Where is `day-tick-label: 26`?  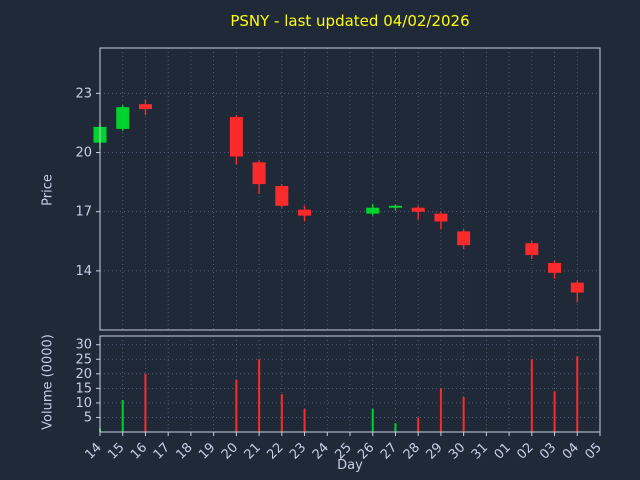
day-tick-label: 26 is located at coordinates (366, 451).